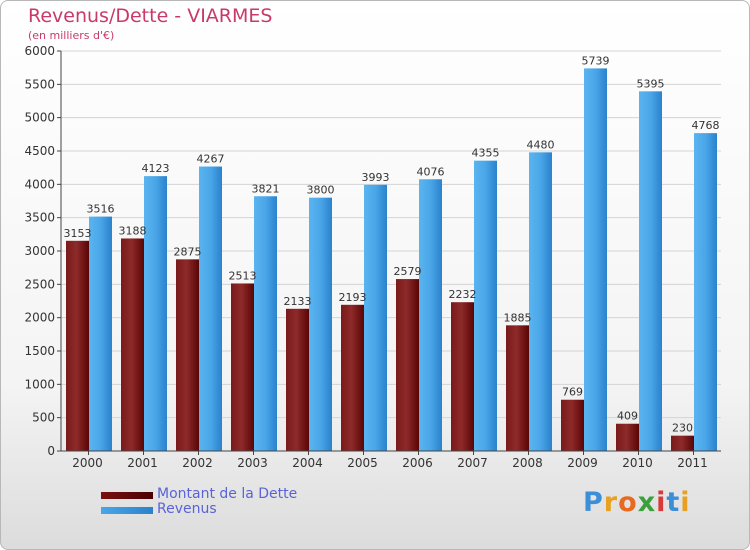  Describe the element at coordinates (541, 144) in the screenshot. I see `data-label-revenus: 4480` at that location.